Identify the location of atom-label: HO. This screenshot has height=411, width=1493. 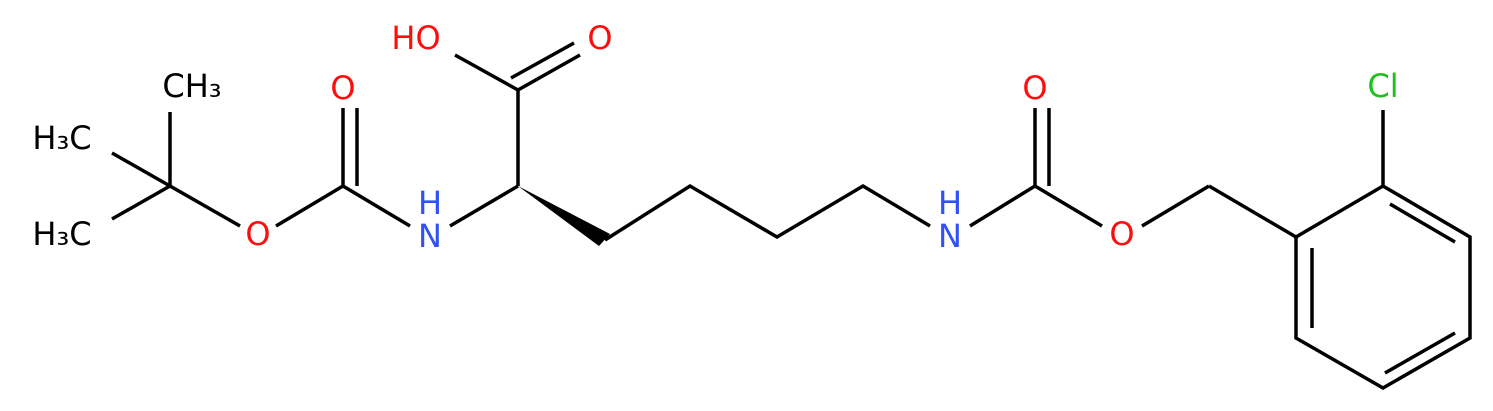
(415, 38).